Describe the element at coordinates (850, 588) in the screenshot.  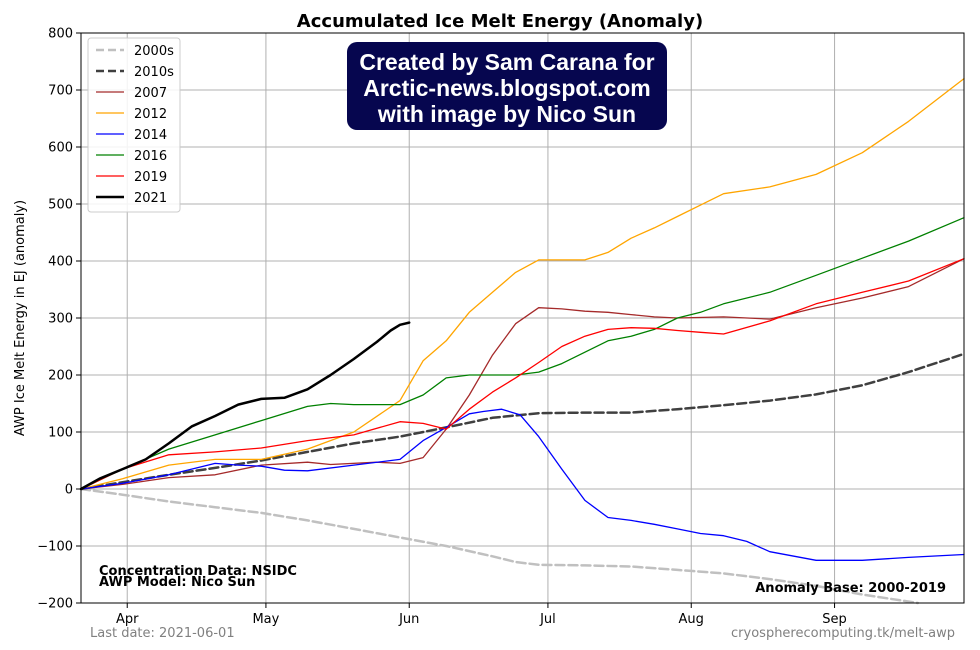
I see `anomaly-base-note: Anomaly Base: 2000-2019` at that location.